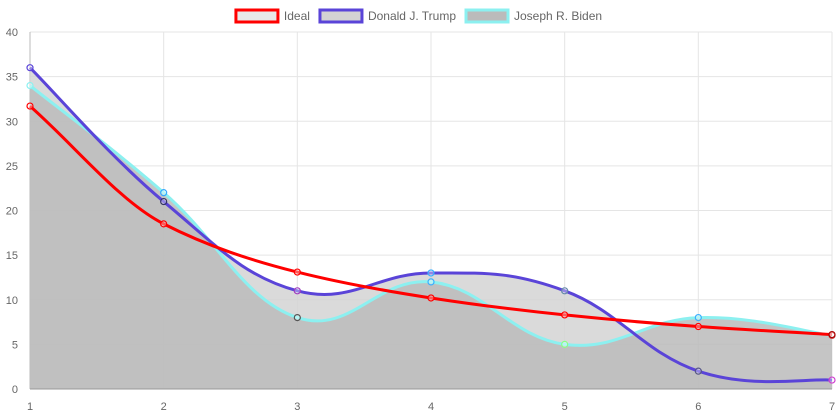 This screenshot has height=419, width=838. What do you see at coordinates (12, 122) in the screenshot?
I see `y-tick-label: 30` at bounding box center [12, 122].